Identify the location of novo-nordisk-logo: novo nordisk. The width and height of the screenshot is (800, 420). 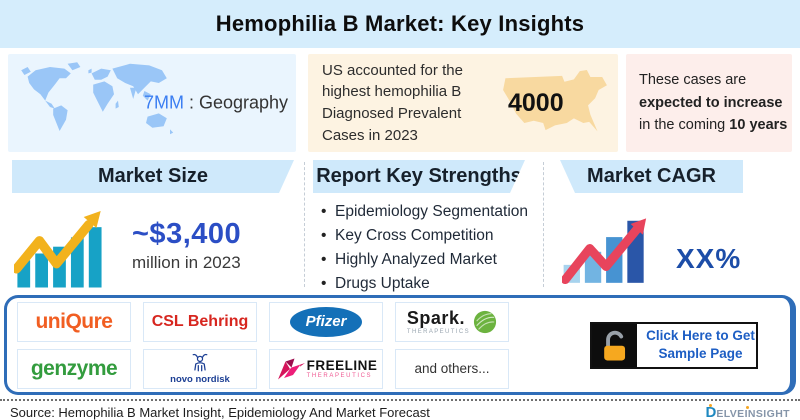
(200, 369).